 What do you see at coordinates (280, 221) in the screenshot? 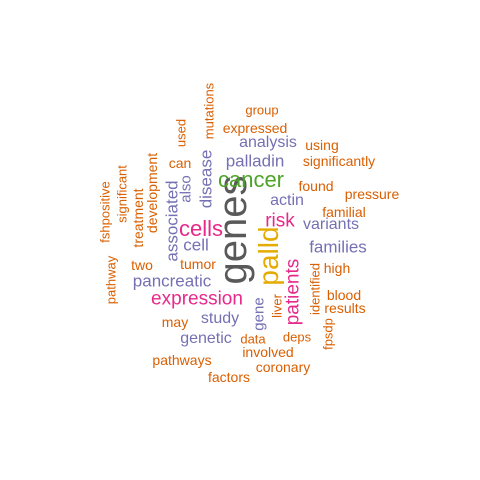
I see `word-risk: risk` at bounding box center [280, 221].